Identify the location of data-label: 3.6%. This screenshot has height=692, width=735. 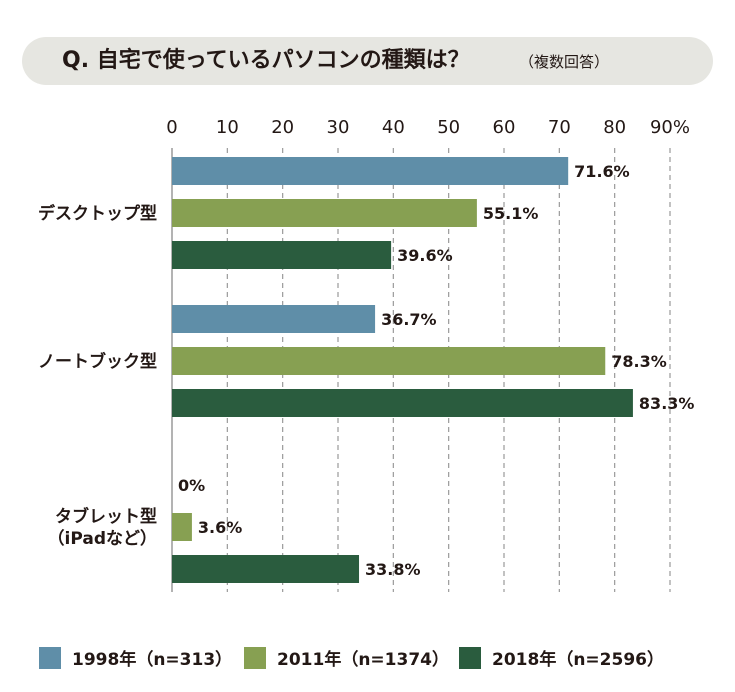
(220, 527).